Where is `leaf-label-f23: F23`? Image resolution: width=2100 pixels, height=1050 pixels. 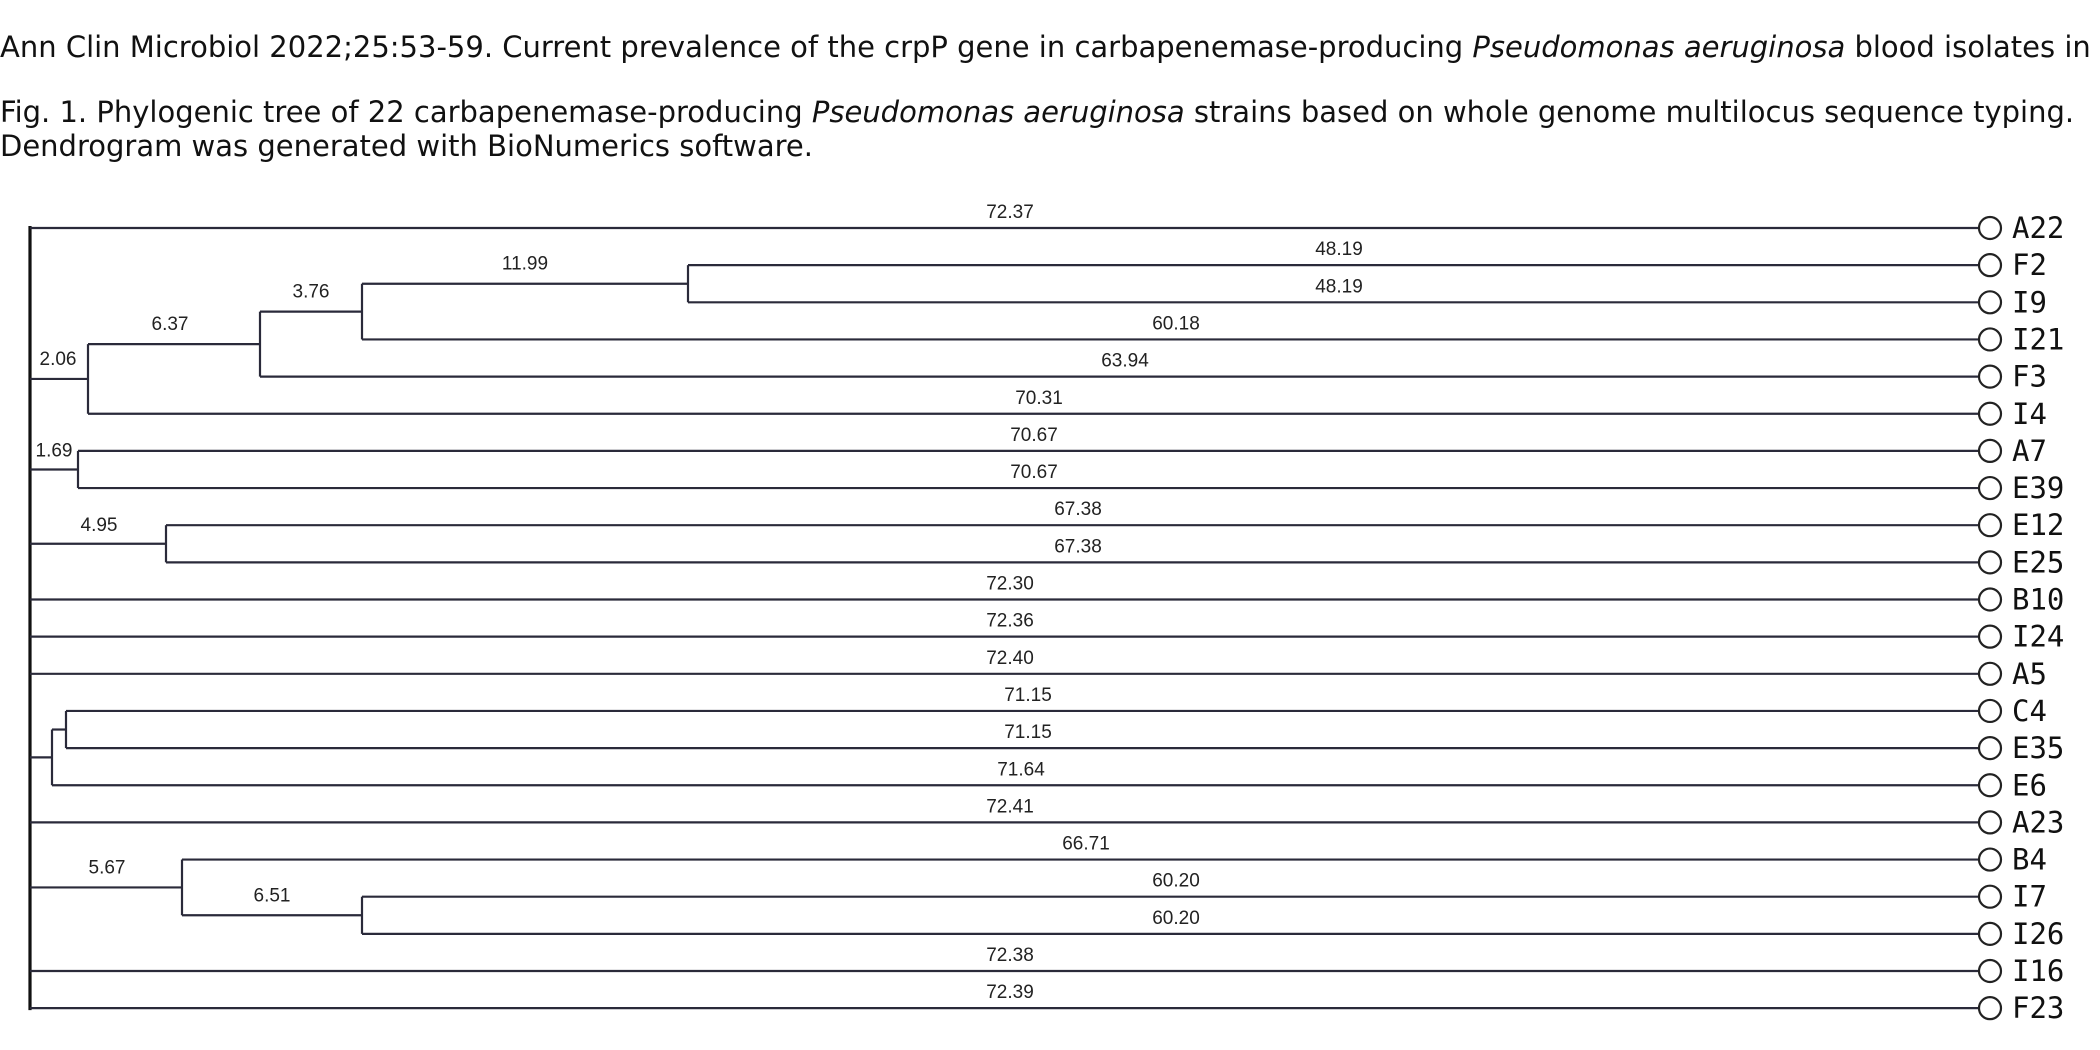 leaf-label-f23: F23 is located at coordinates (2038, 1008).